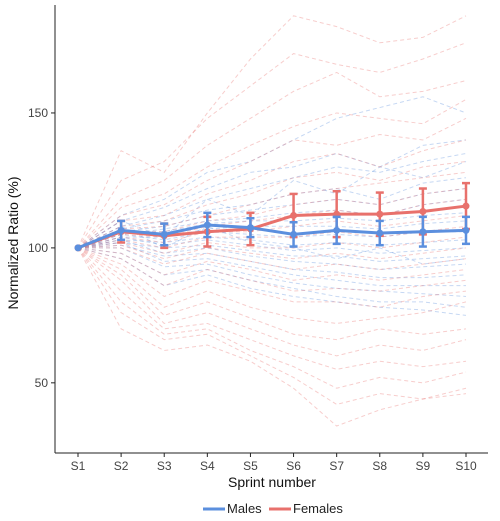  Describe the element at coordinates (250, 466) in the screenshot. I see `x-tick-label: S5` at that location.